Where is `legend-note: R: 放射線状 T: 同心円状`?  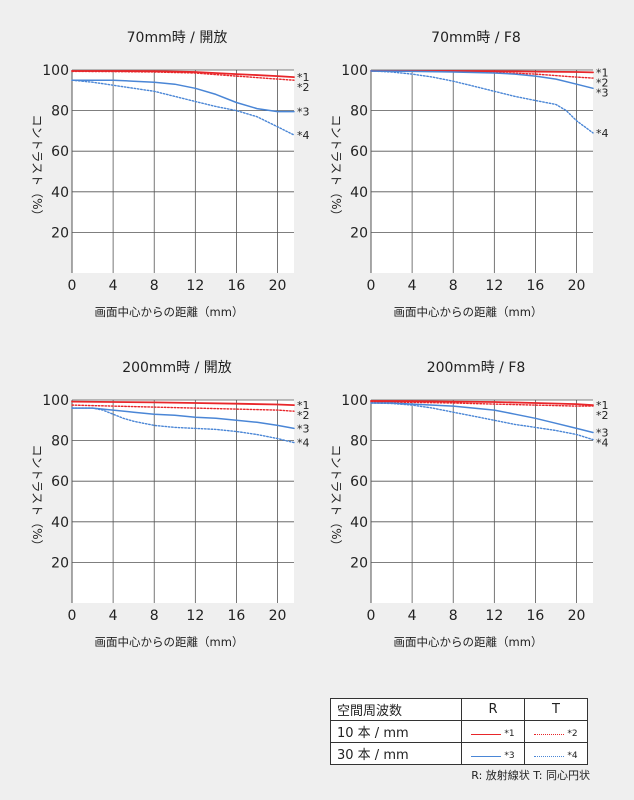
legend-note: R: 放射線状 T: 同心円状 is located at coordinates (530, 775).